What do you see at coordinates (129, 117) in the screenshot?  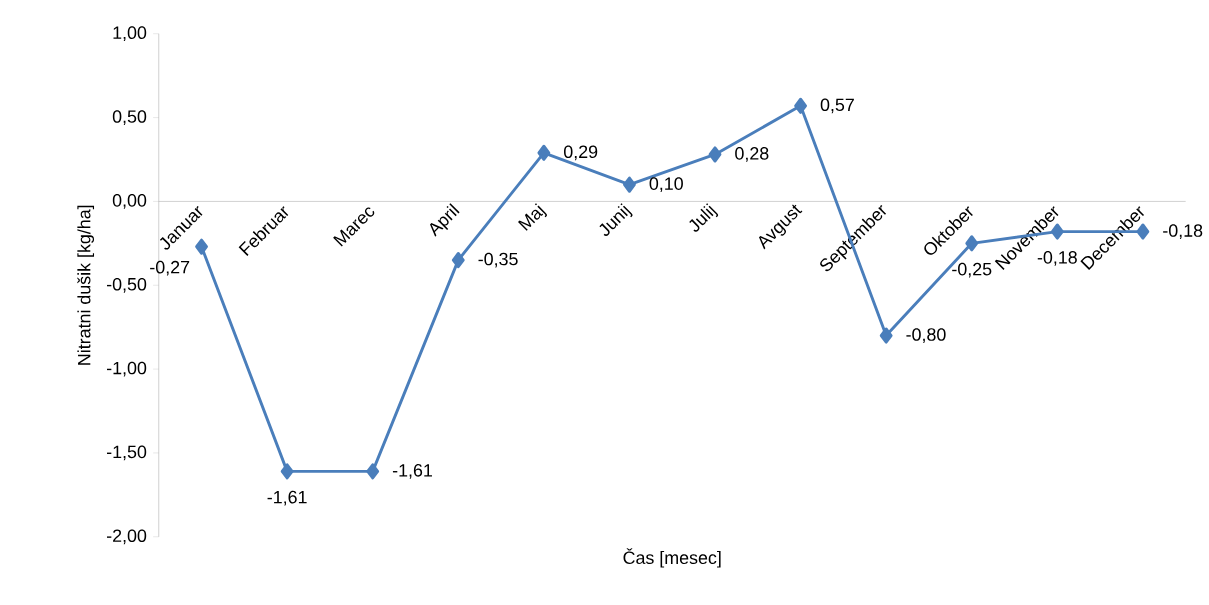 I see `y-tick-label: 0,50` at bounding box center [129, 117].